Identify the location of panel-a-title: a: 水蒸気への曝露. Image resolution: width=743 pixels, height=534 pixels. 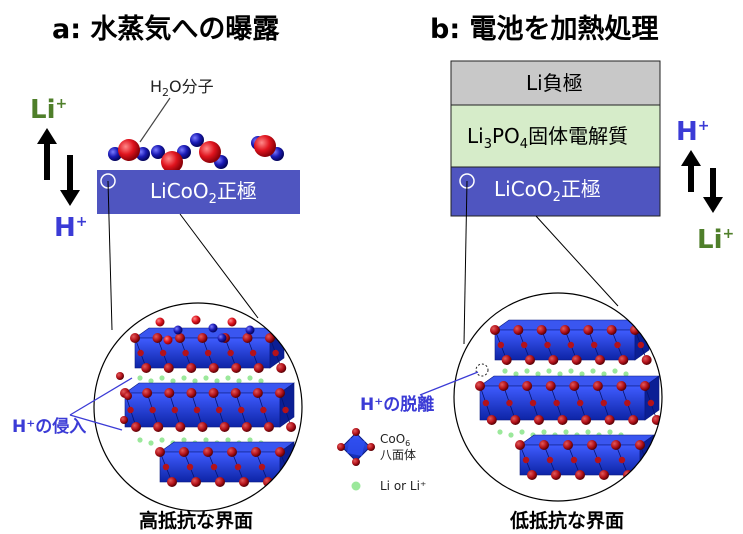
(166, 29).